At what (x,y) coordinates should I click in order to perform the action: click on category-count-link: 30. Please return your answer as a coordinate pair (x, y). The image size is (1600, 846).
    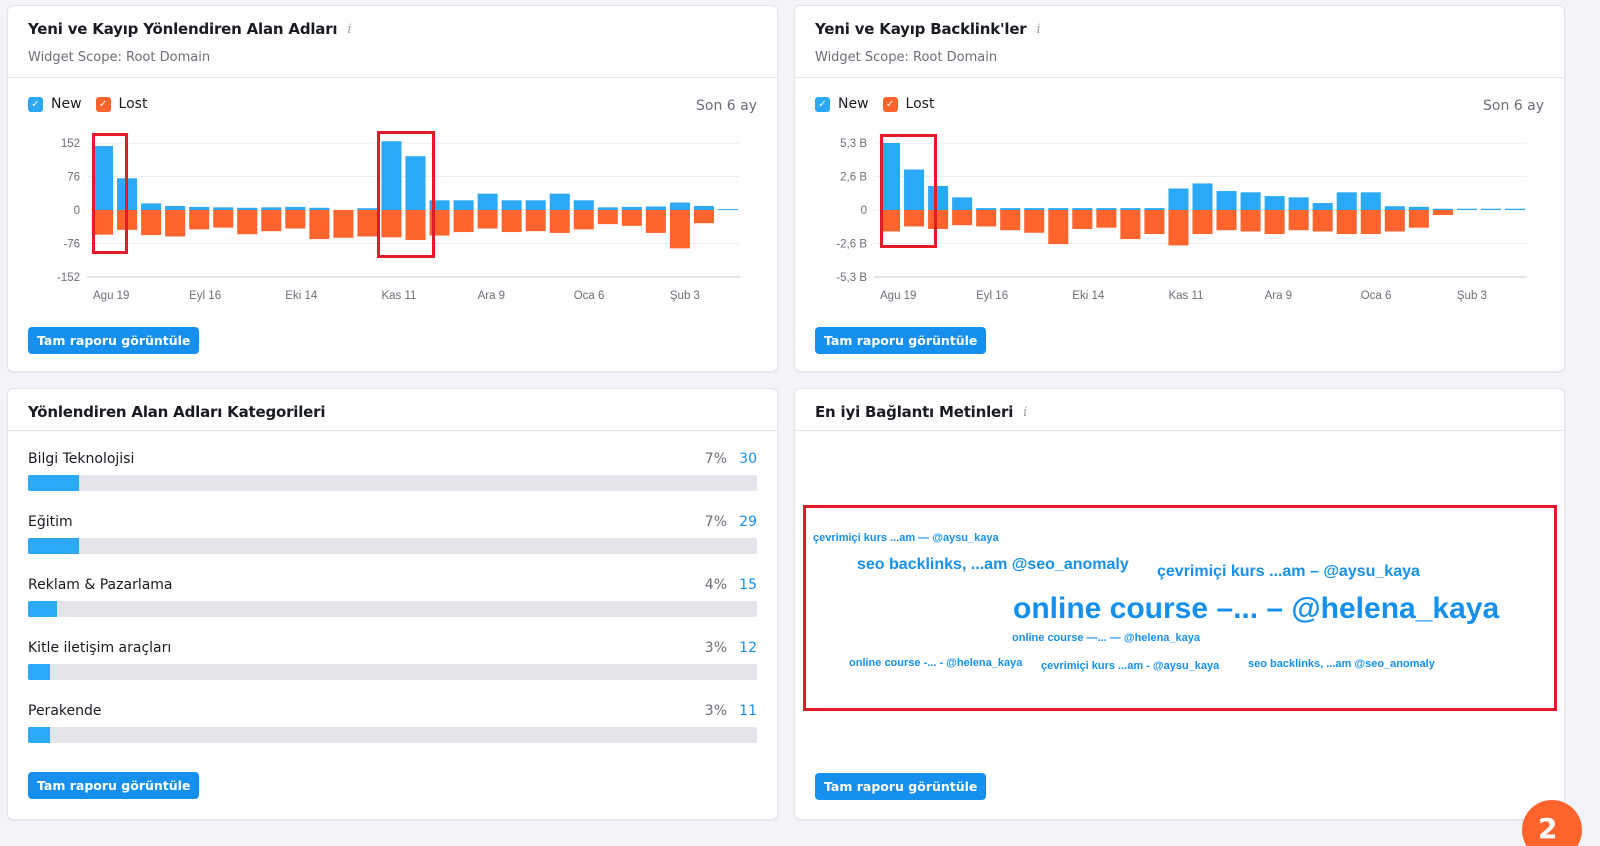
    Looking at the image, I should click on (748, 459).